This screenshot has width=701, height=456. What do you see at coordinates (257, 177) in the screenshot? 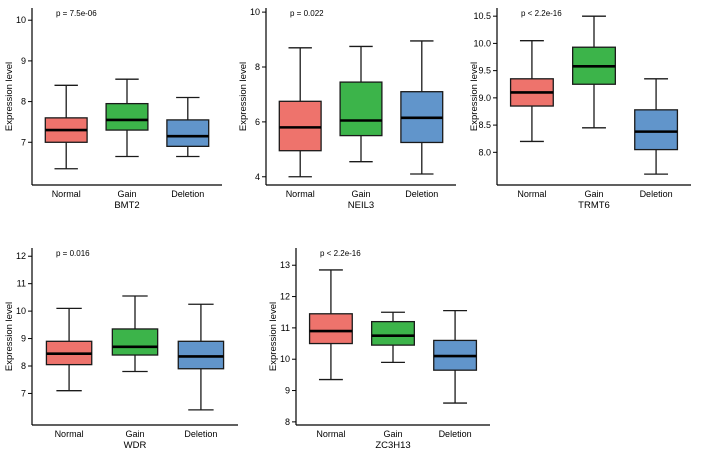
I see `y-tick-label: 4` at bounding box center [257, 177].